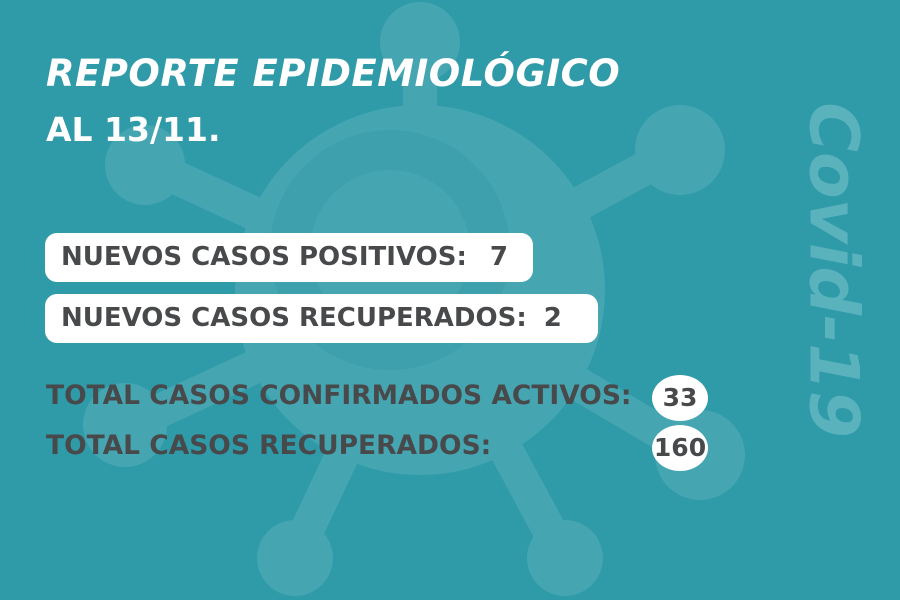  Describe the element at coordinates (264, 257) in the screenshot. I see `new-positive-label: NUEVOS CASOS POSITIVOS:` at that location.